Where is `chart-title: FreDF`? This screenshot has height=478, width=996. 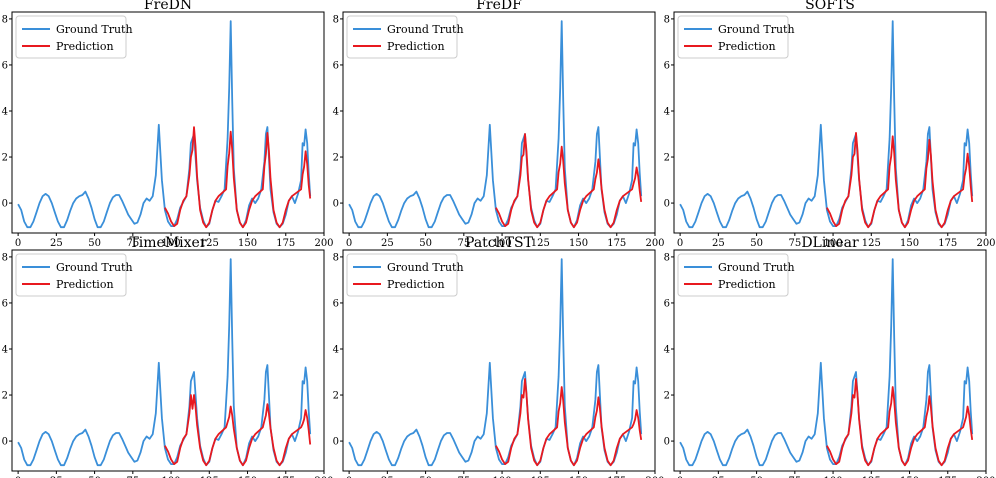 chart-title: FreDF is located at coordinates (499, 6).